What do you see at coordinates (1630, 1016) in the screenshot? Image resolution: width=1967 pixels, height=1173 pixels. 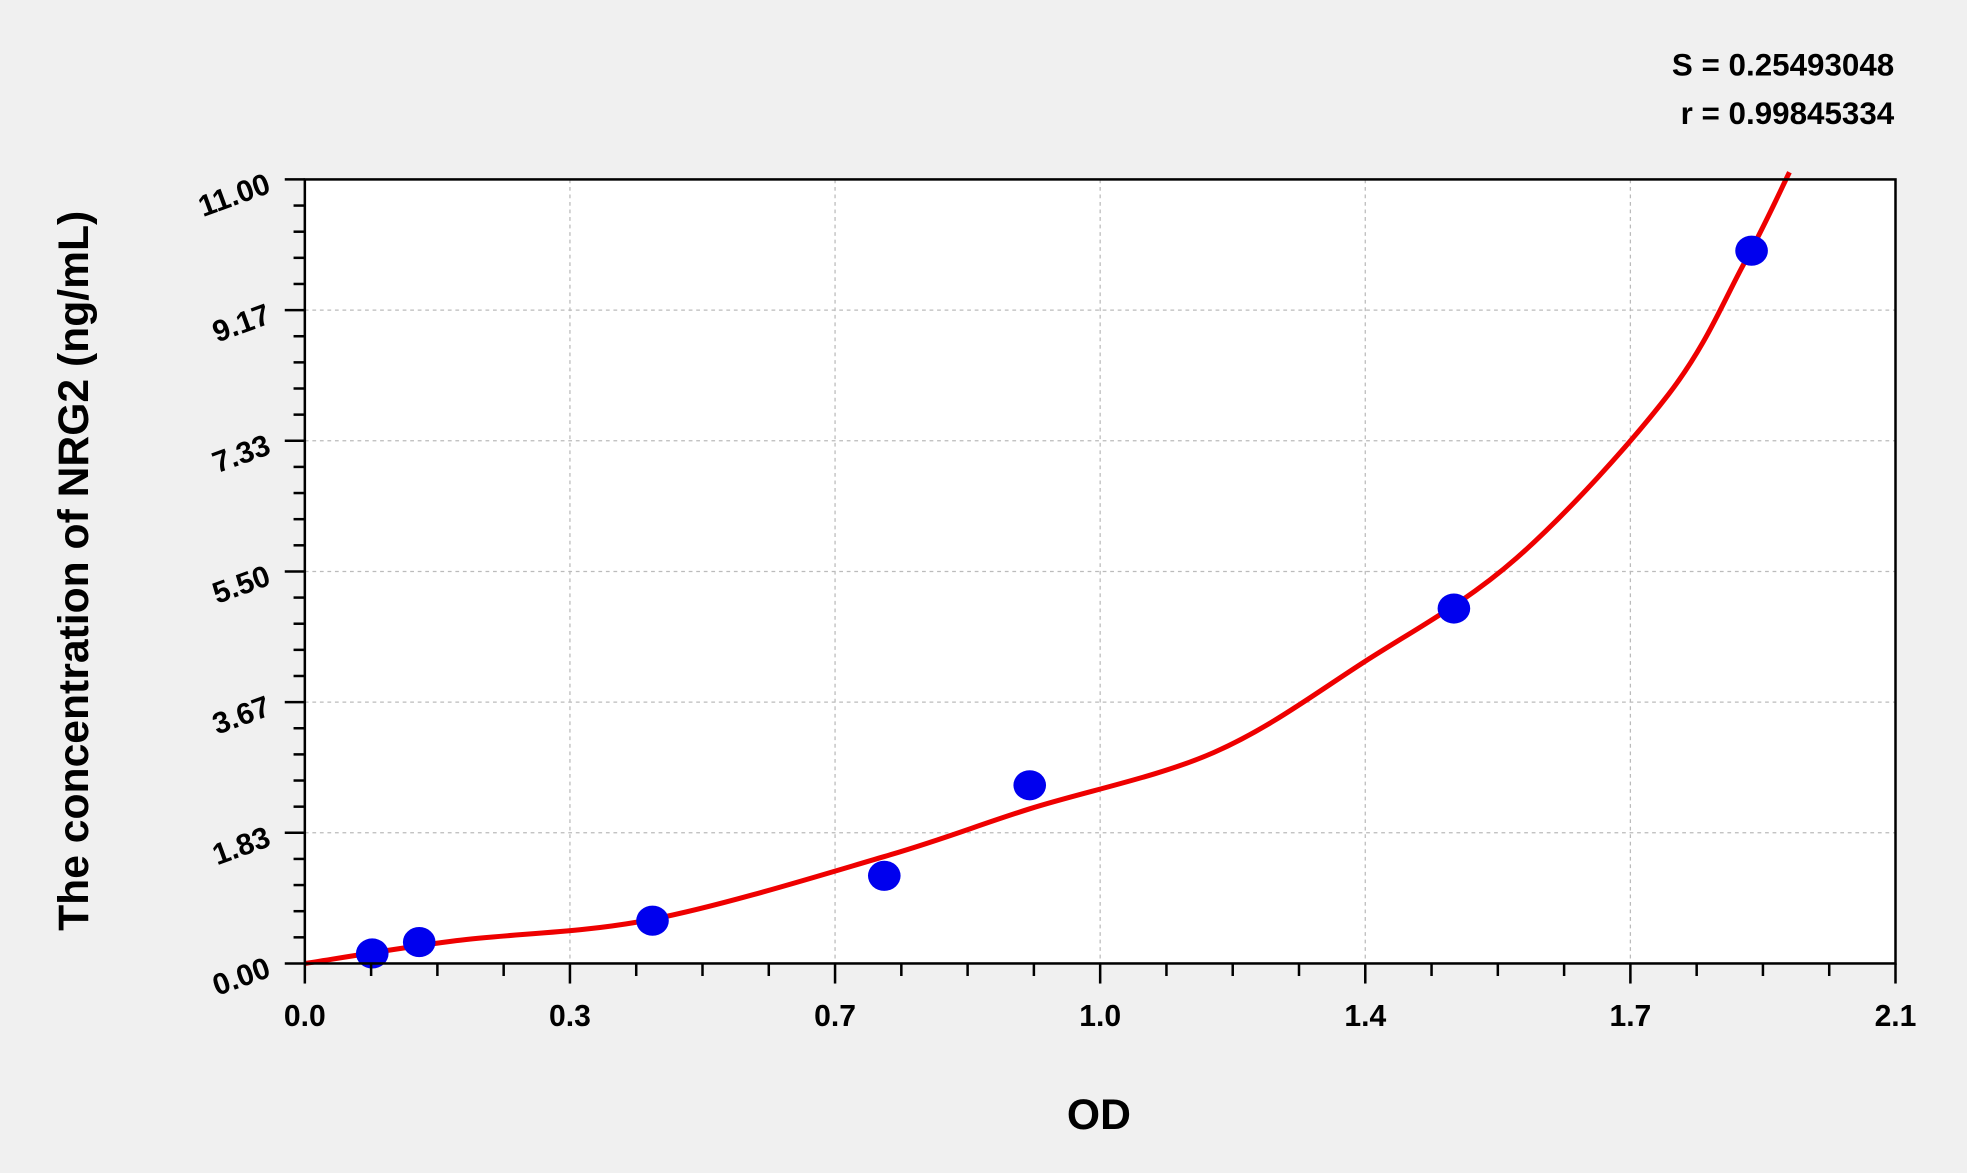 I see `x-tick-label: 1.7` at bounding box center [1630, 1016].